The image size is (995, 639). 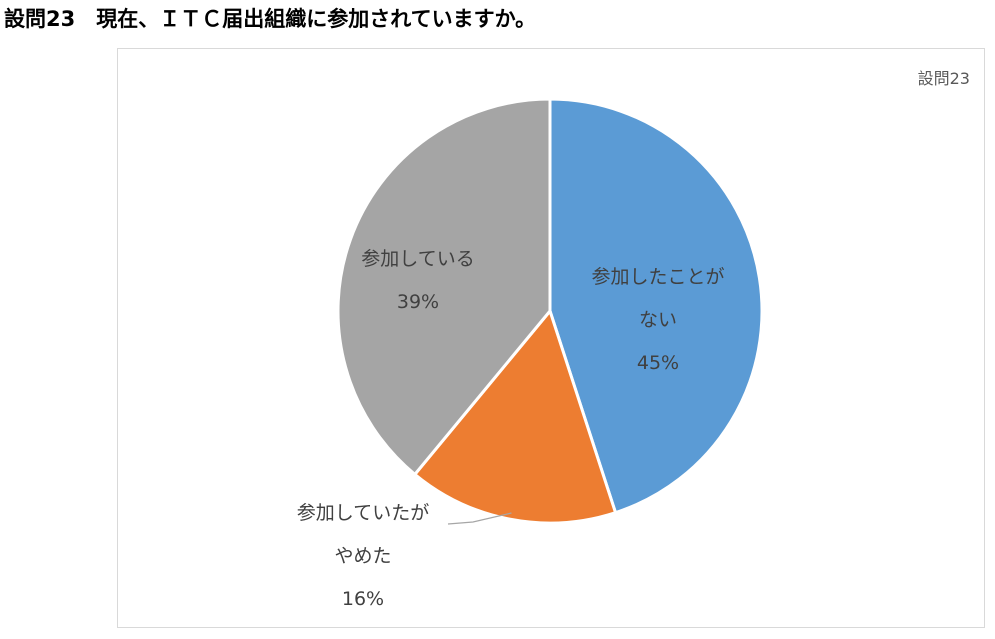 What do you see at coordinates (363, 599) in the screenshot?
I see `slice-value-label: 16%` at bounding box center [363, 599].